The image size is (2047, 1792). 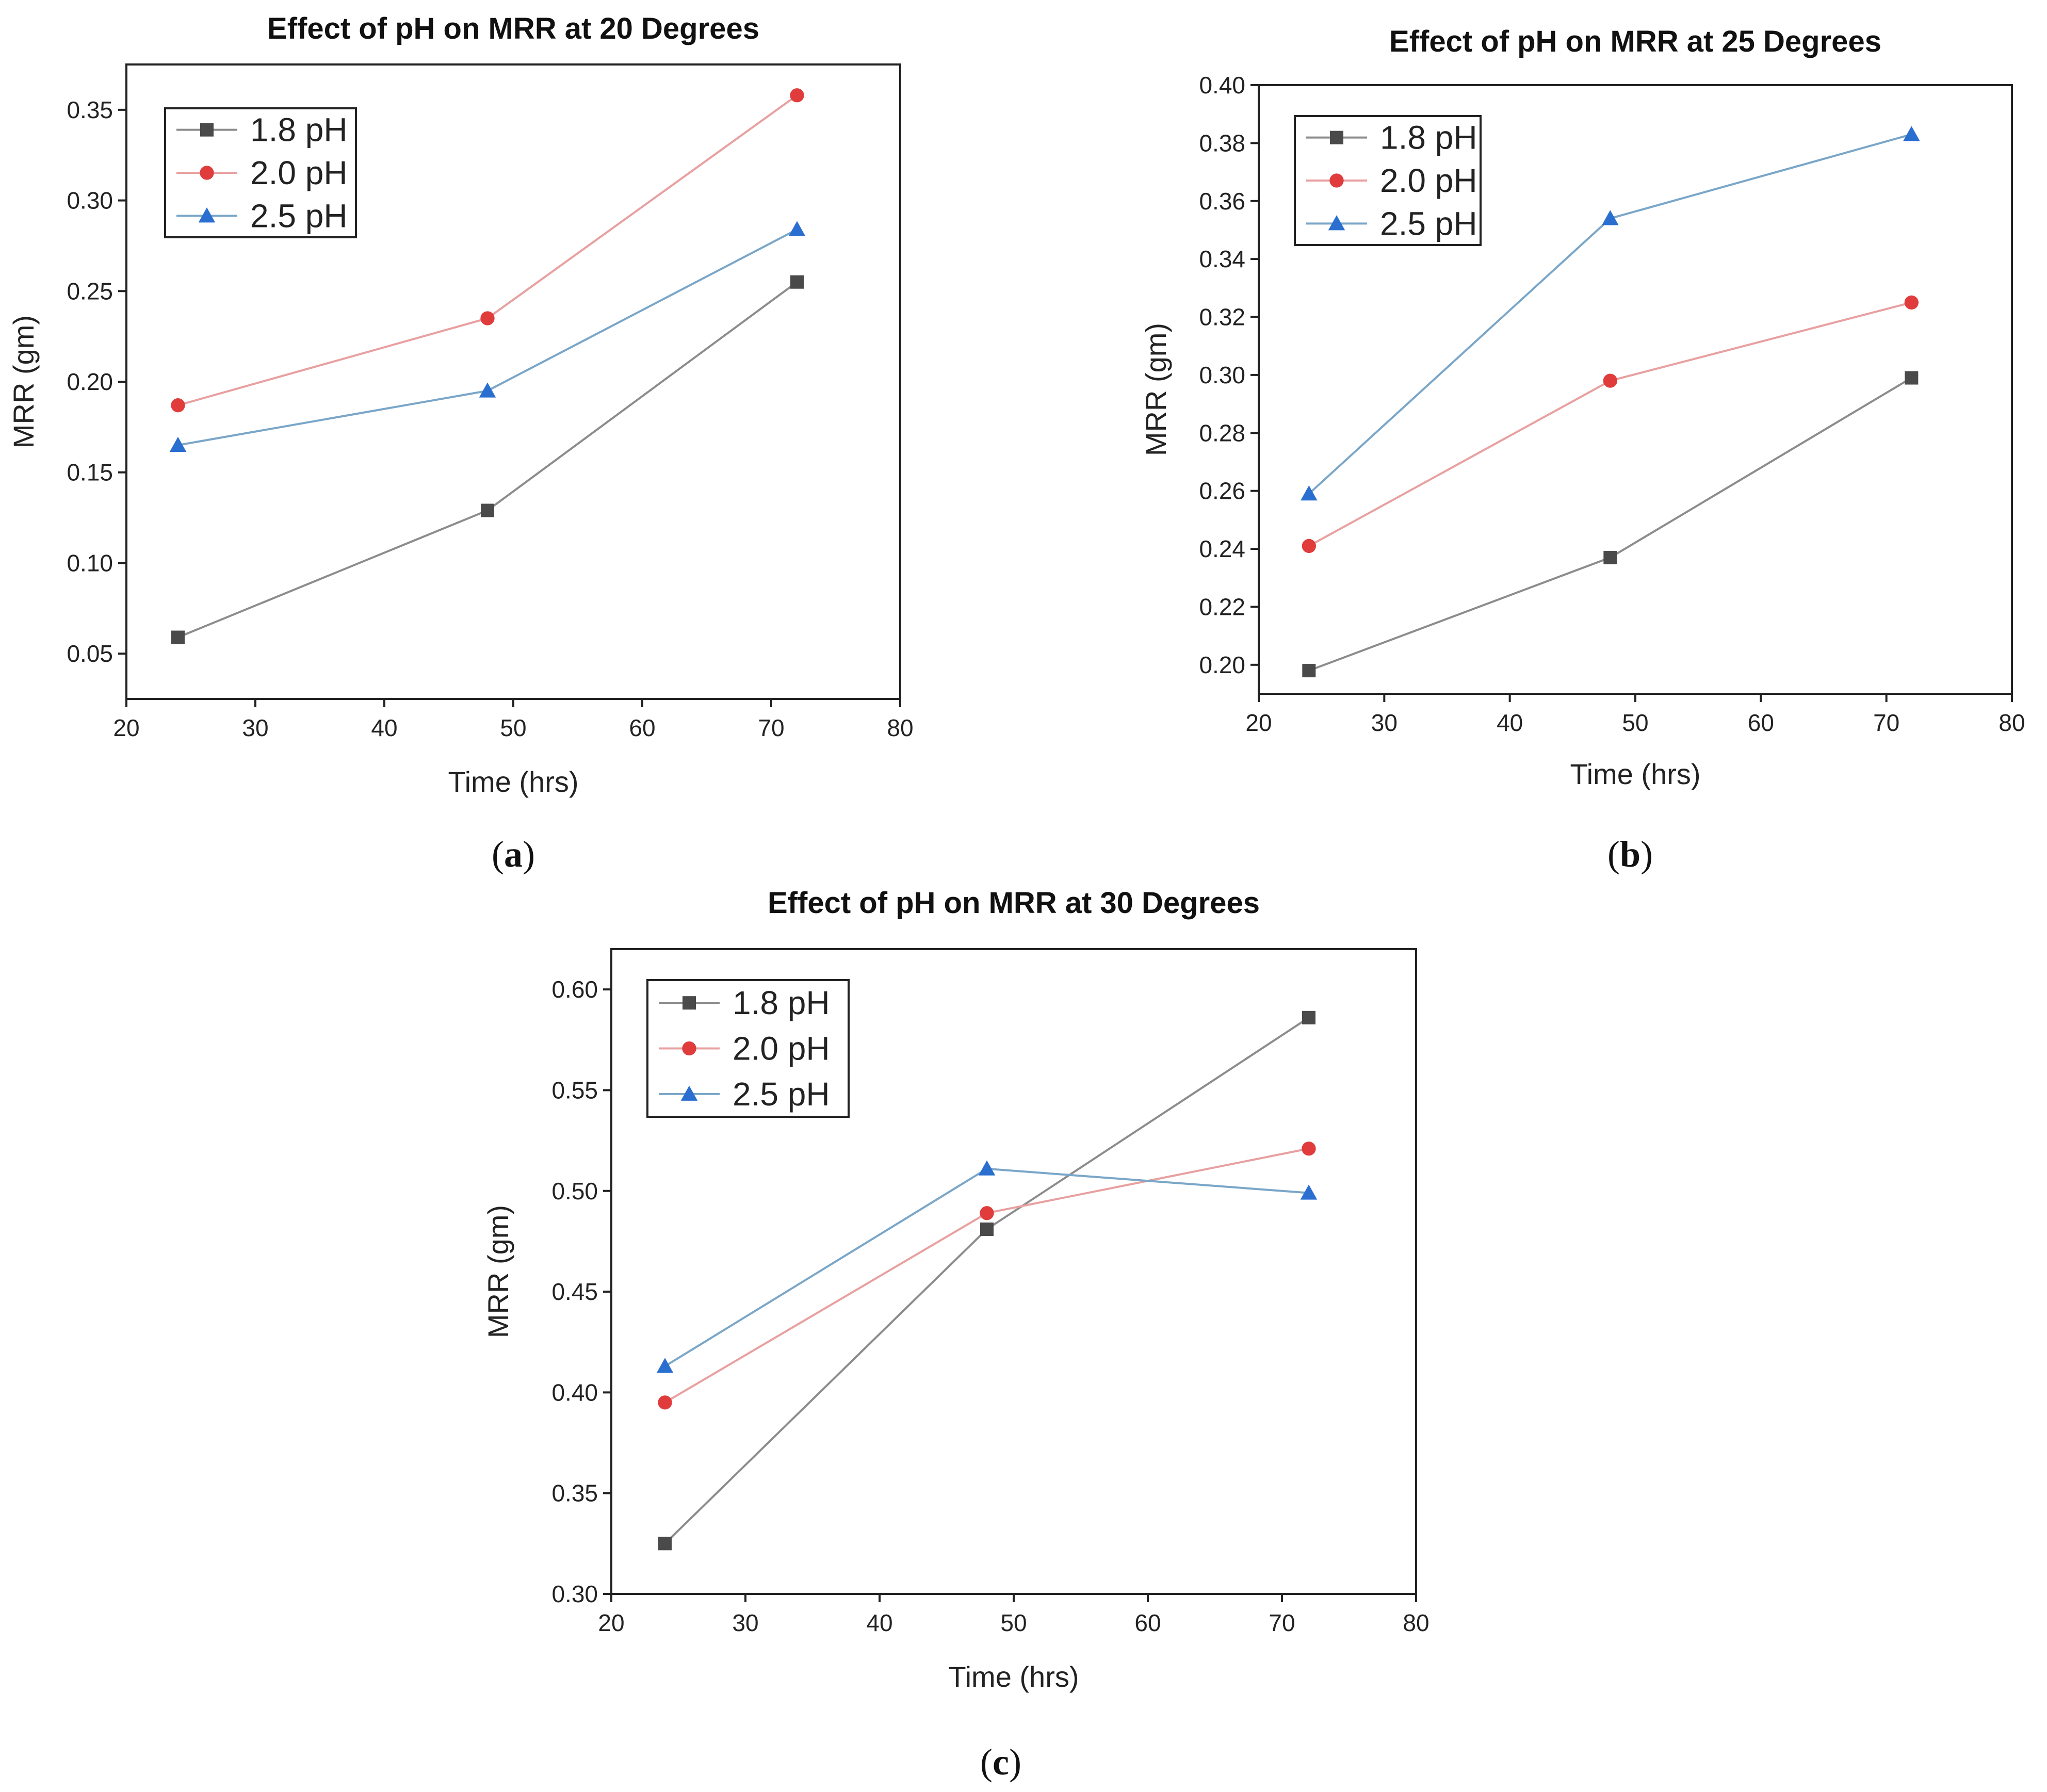 What do you see at coordinates (1222, 548) in the screenshot?
I see `y-tick-label: 0.24` at bounding box center [1222, 548].